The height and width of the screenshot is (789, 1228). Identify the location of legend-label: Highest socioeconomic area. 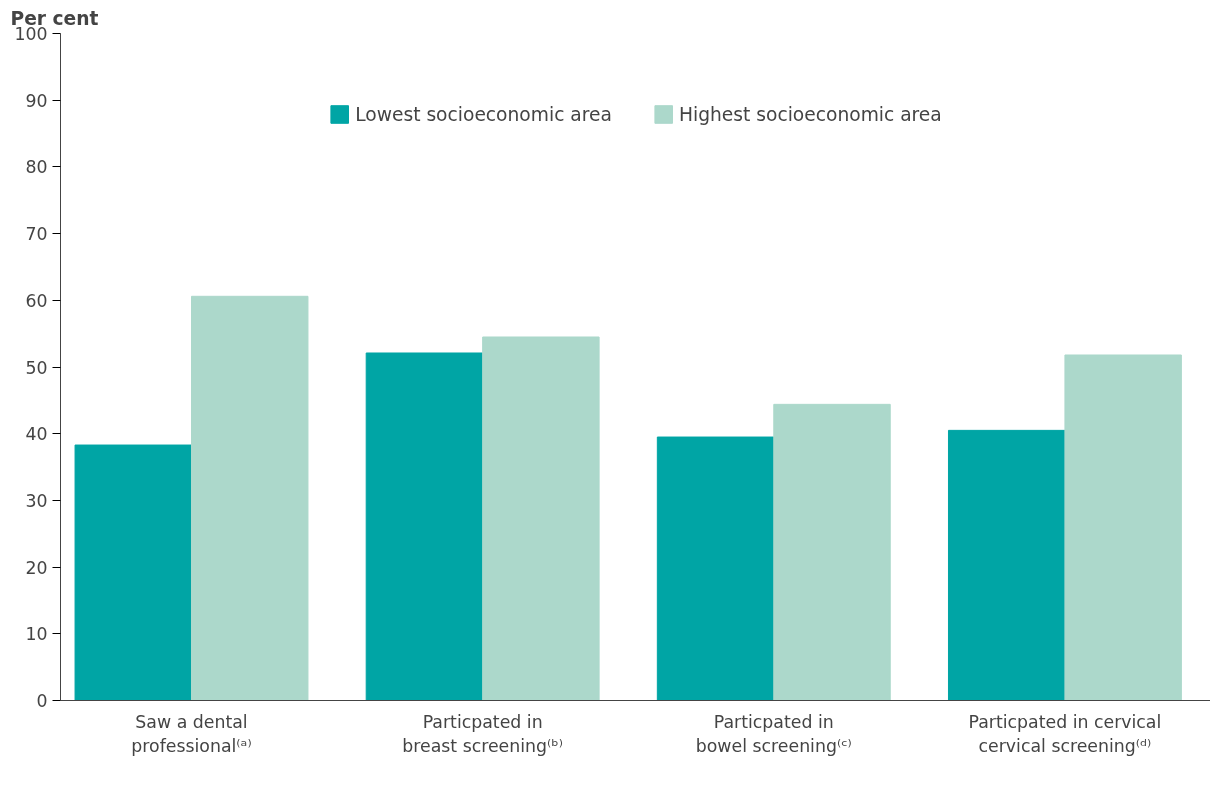
(810, 114).